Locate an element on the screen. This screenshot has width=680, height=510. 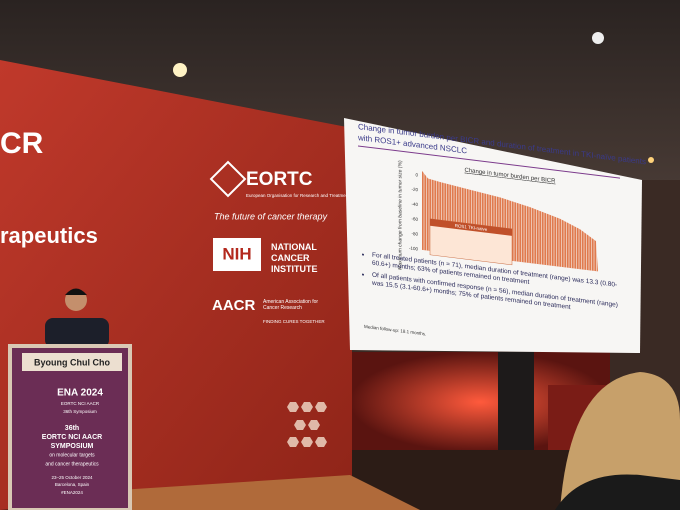
wall-title: CR is located at coordinates (22, 143).